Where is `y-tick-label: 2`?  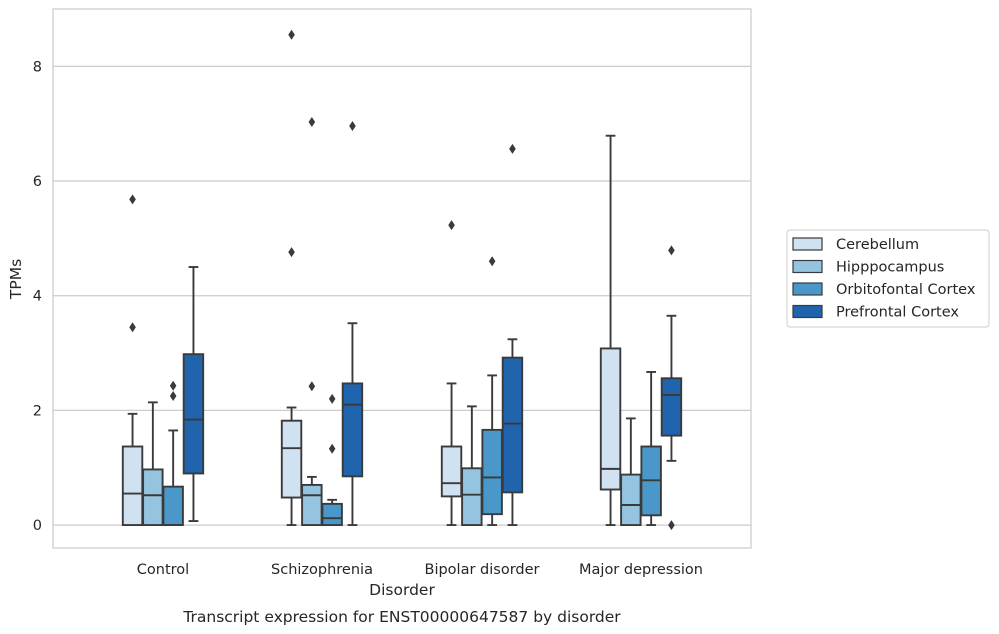
y-tick-label: 2 is located at coordinates (37, 411).